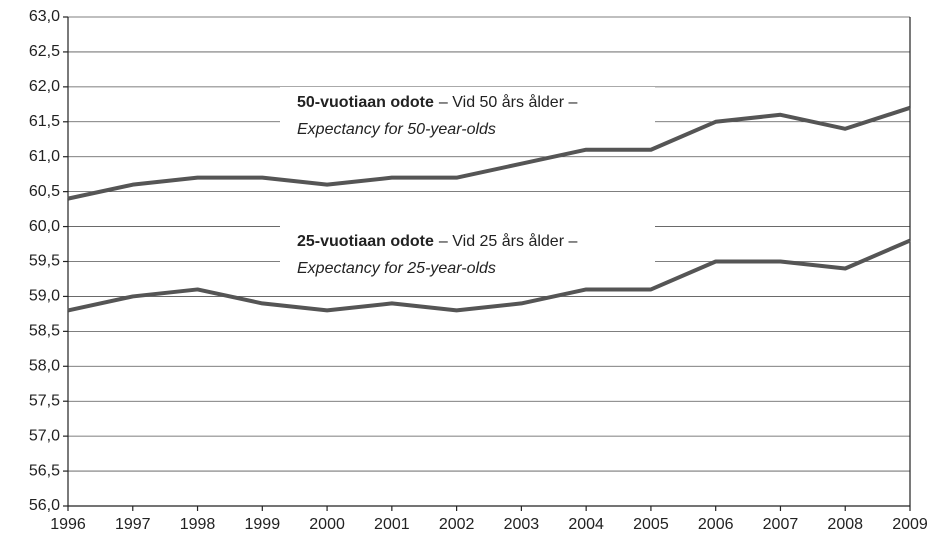 The width and height of the screenshot is (934, 540). Describe the element at coordinates (44, 156) in the screenshot. I see `y-tick-label: 61,0` at that location.